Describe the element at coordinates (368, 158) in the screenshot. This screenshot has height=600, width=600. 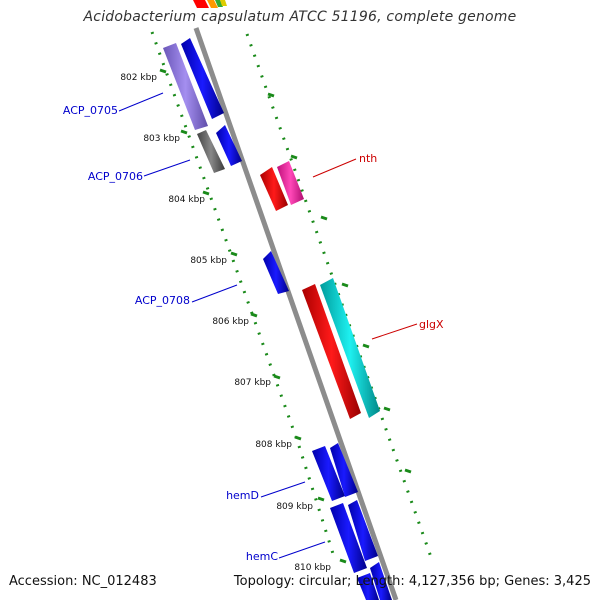
I see `gene-label-nth: nth` at that location.